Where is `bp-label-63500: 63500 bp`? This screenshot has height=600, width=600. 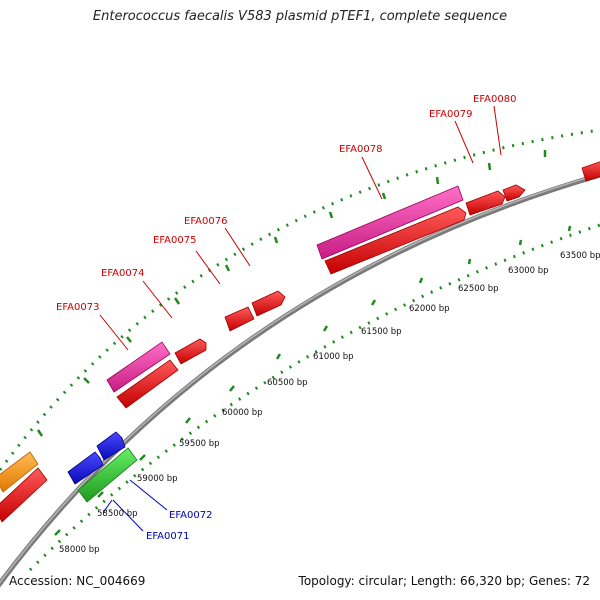
bp-label-63500: 63500 bp is located at coordinates (580, 256).